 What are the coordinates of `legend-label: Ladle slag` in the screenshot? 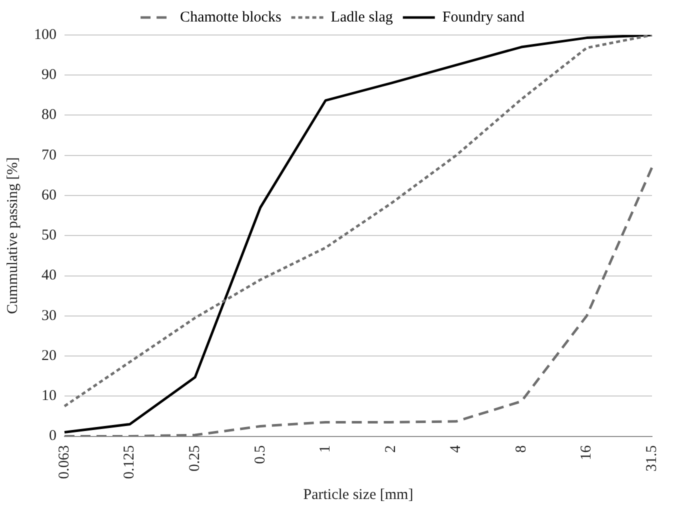 It's located at (362, 17).